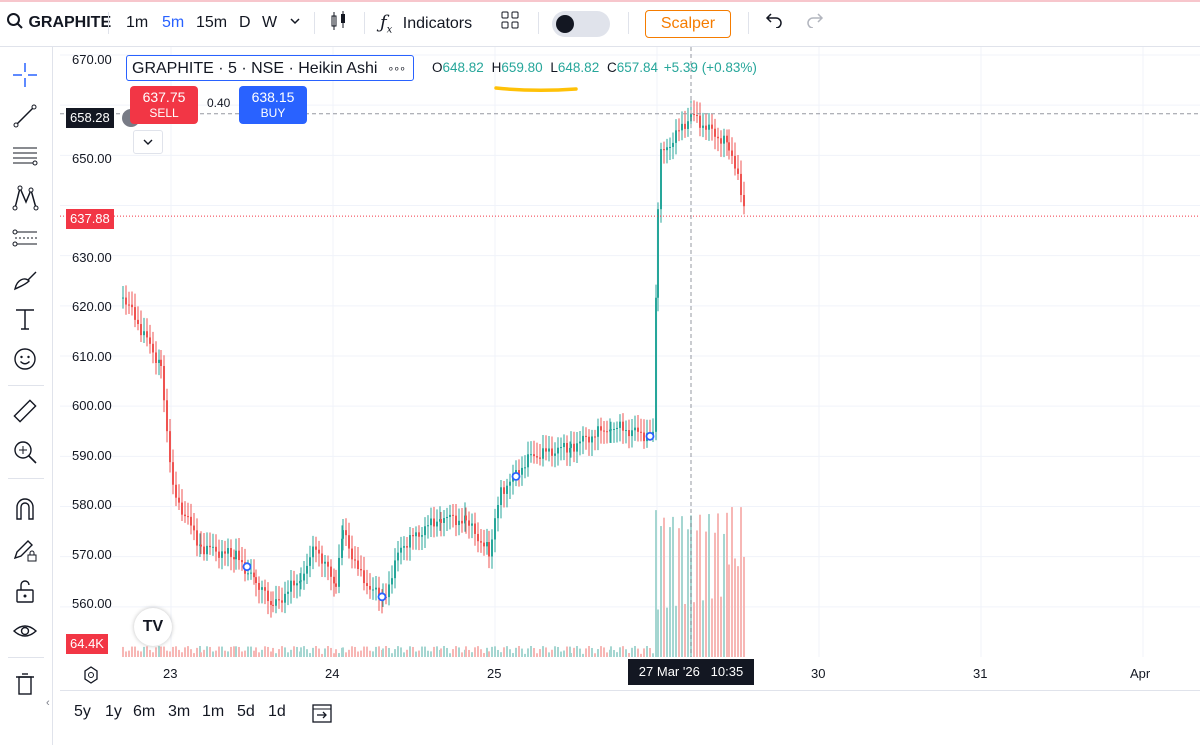 The height and width of the screenshot is (746, 1200). I want to click on signal-marker, so click(516, 476).